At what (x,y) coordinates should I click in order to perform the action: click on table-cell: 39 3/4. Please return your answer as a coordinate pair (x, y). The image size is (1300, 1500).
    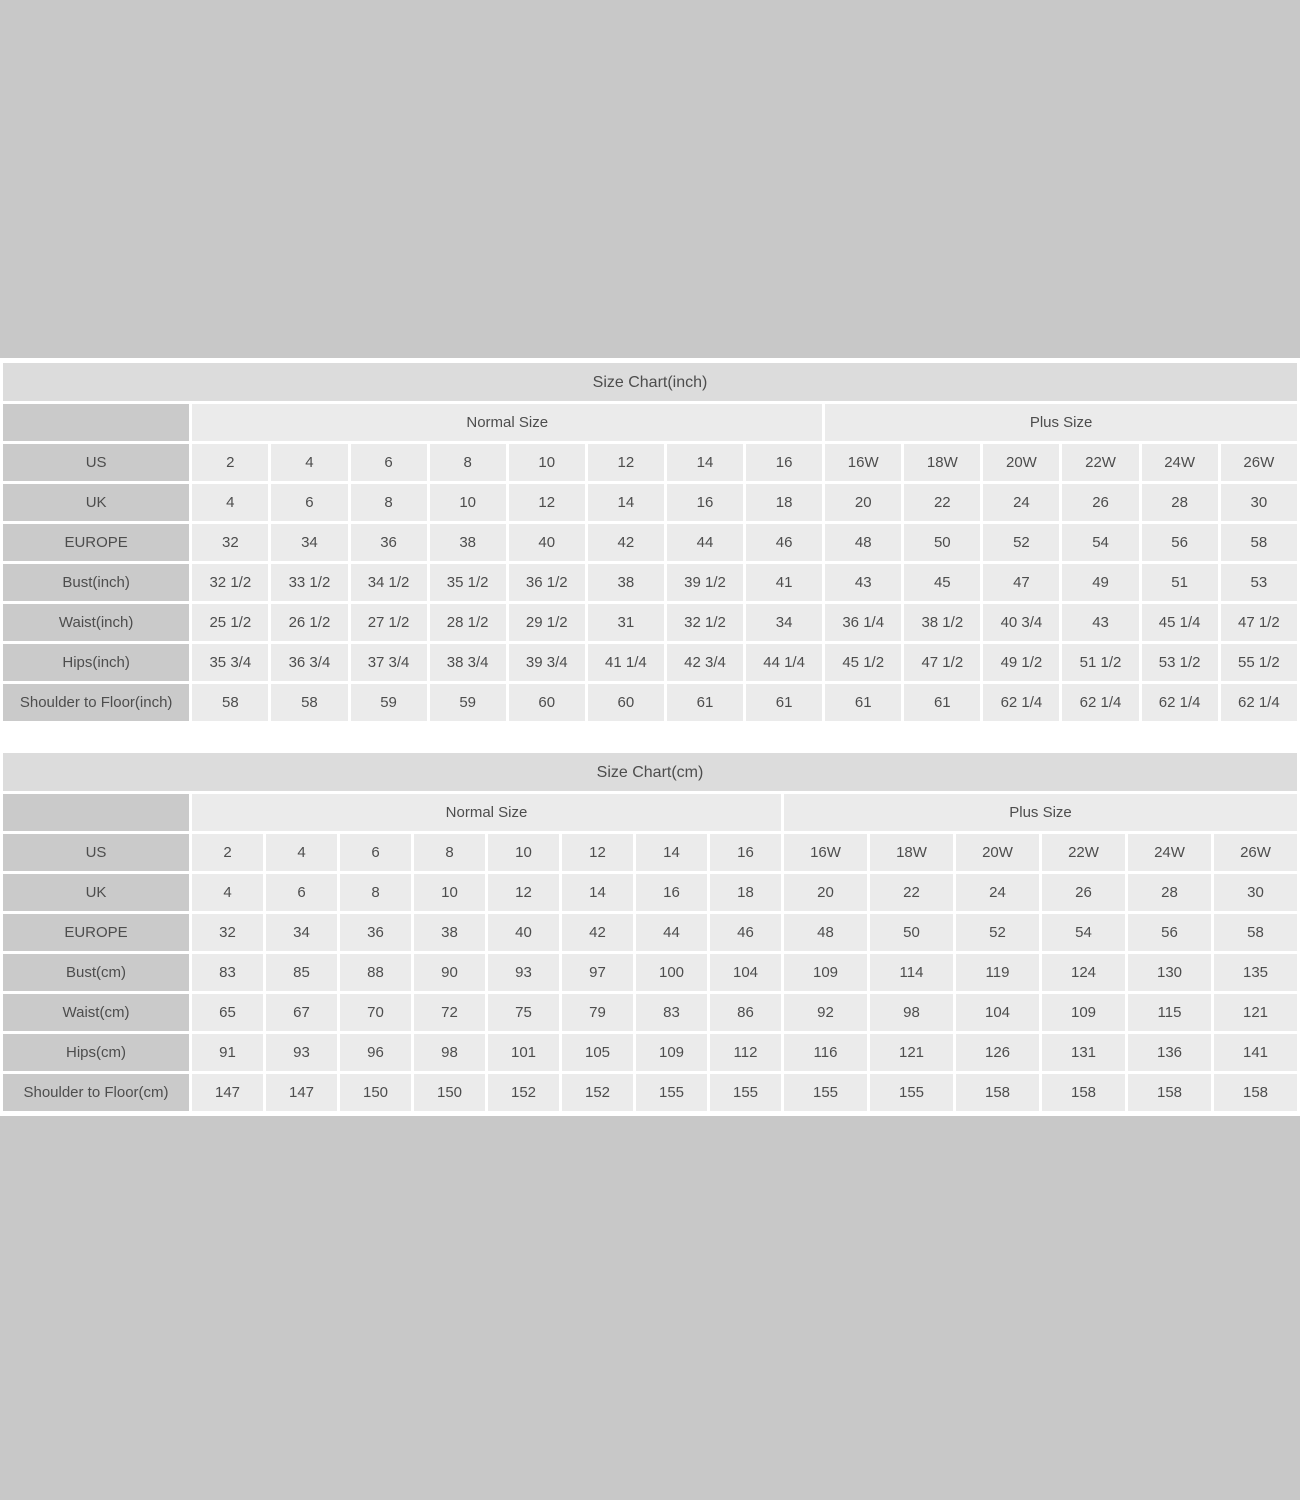
    Looking at the image, I should click on (546, 662).